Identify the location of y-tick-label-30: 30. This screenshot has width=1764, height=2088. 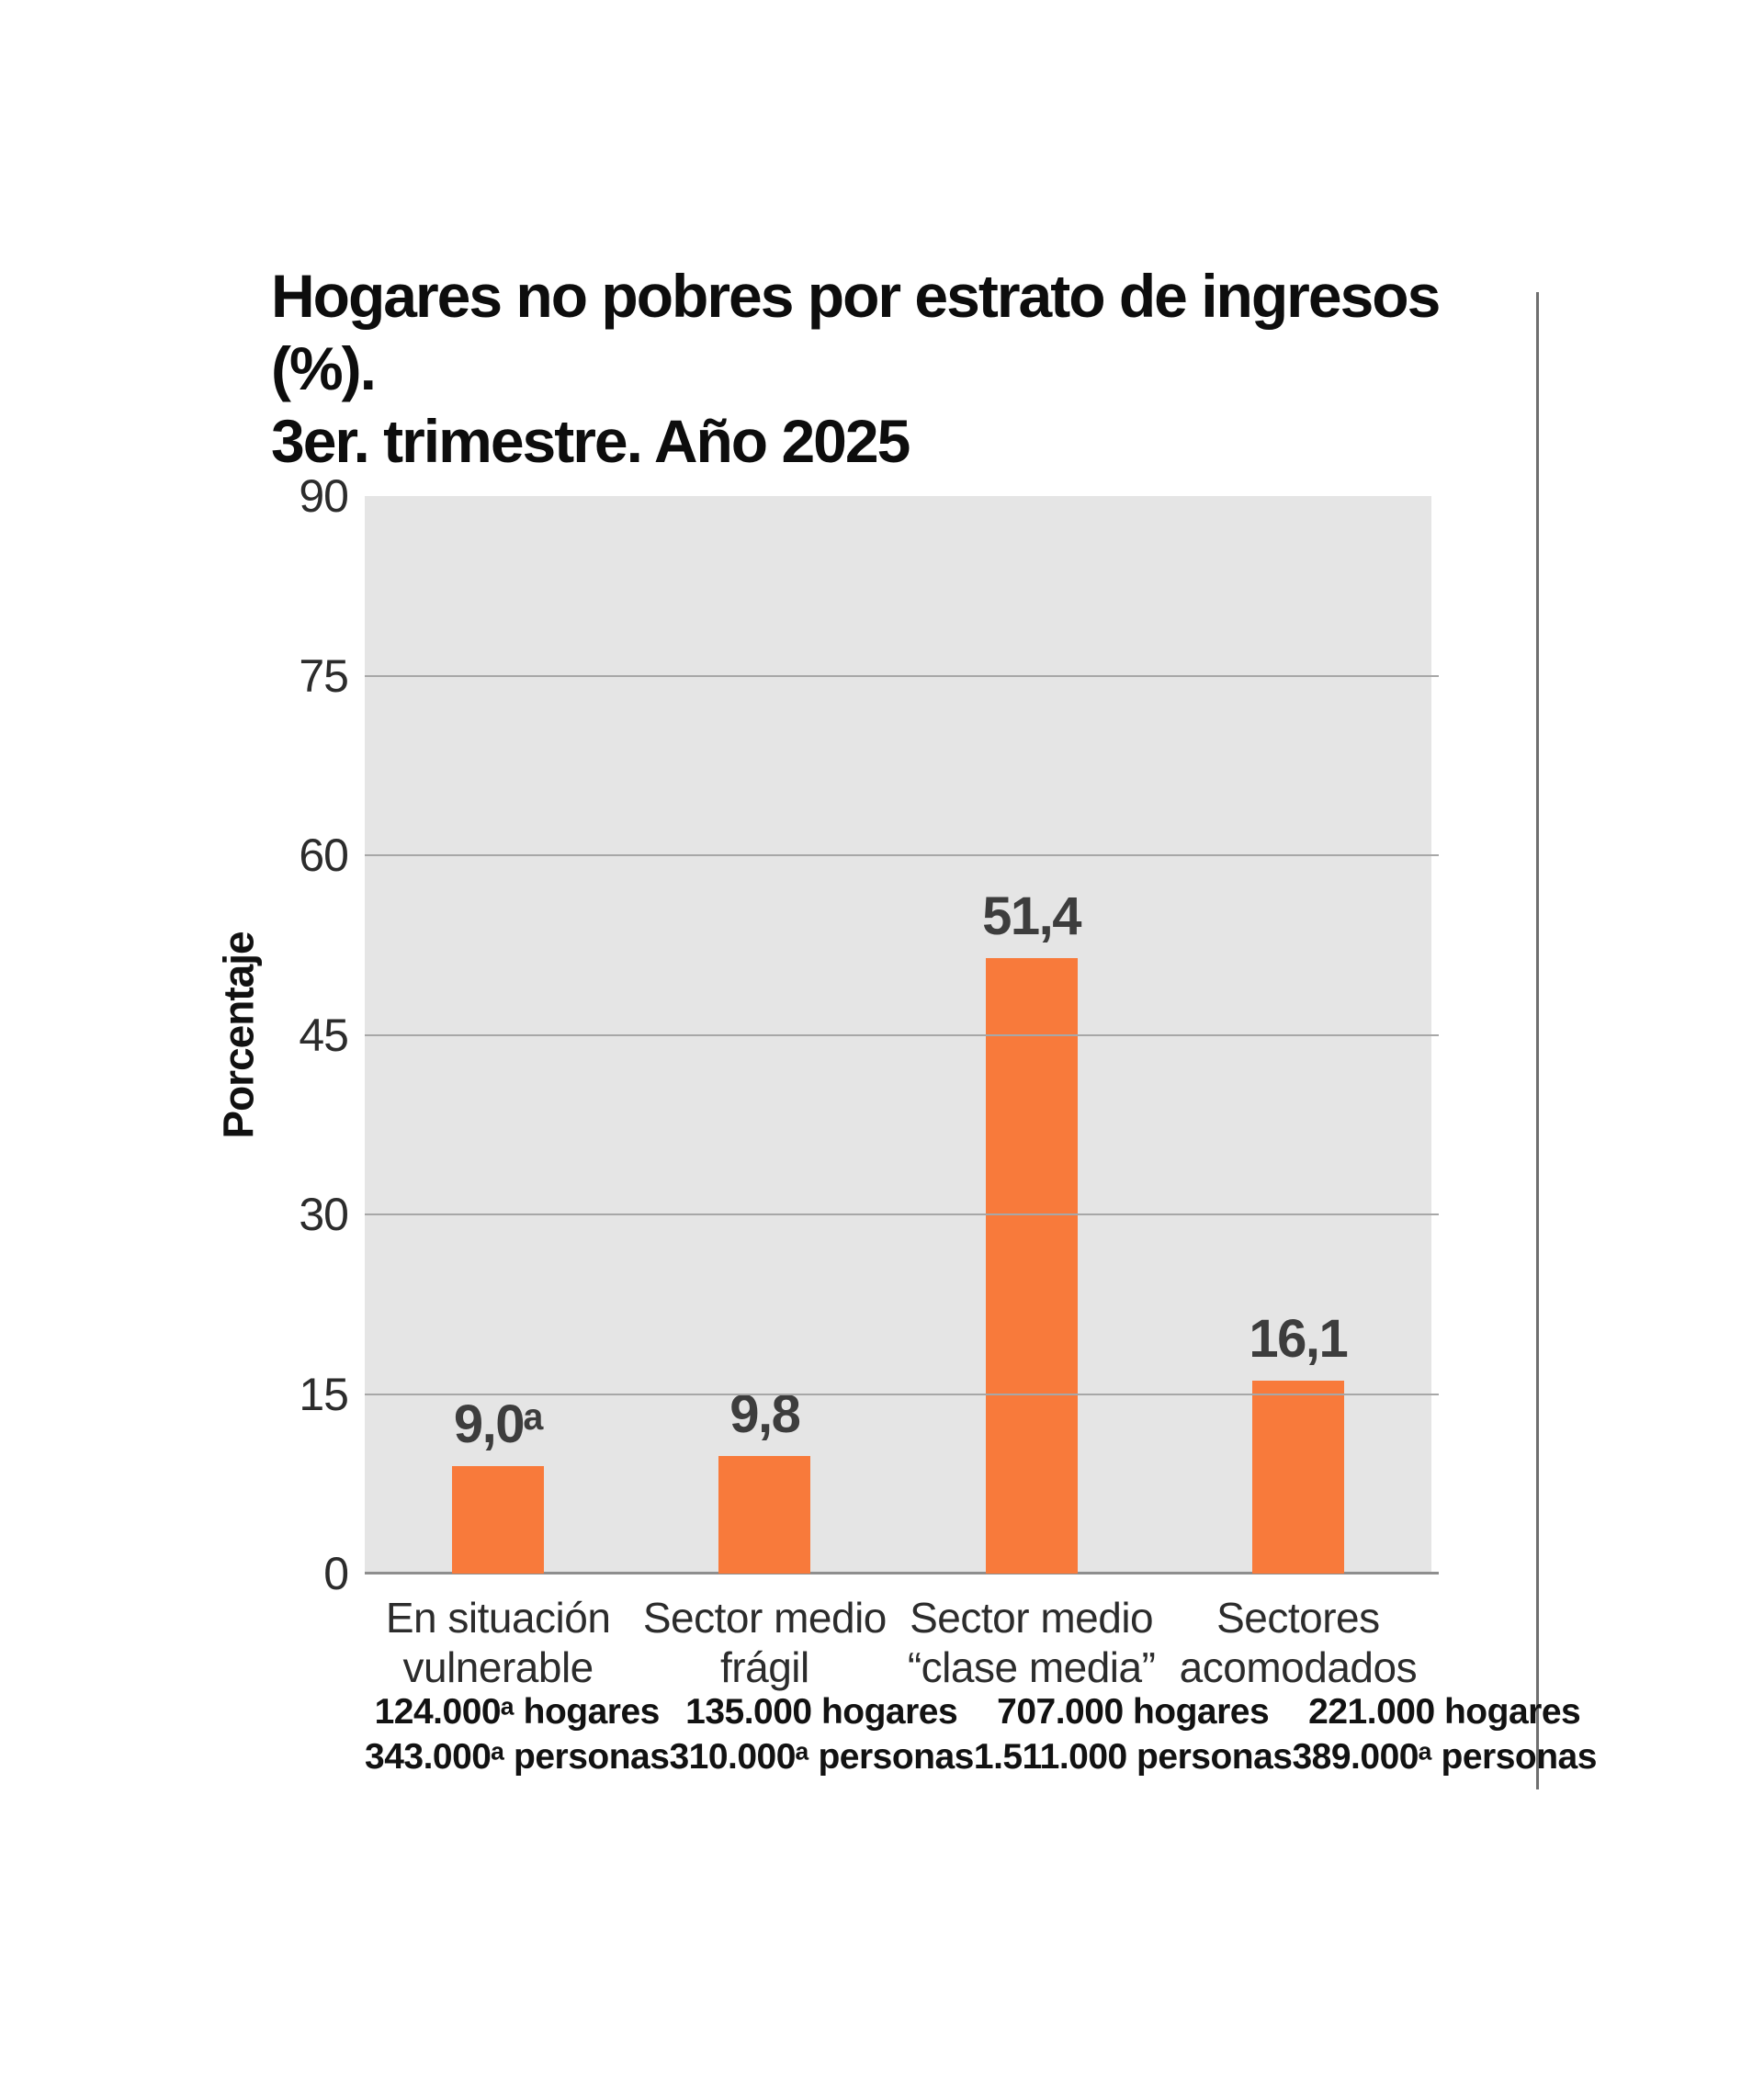
(324, 1214).